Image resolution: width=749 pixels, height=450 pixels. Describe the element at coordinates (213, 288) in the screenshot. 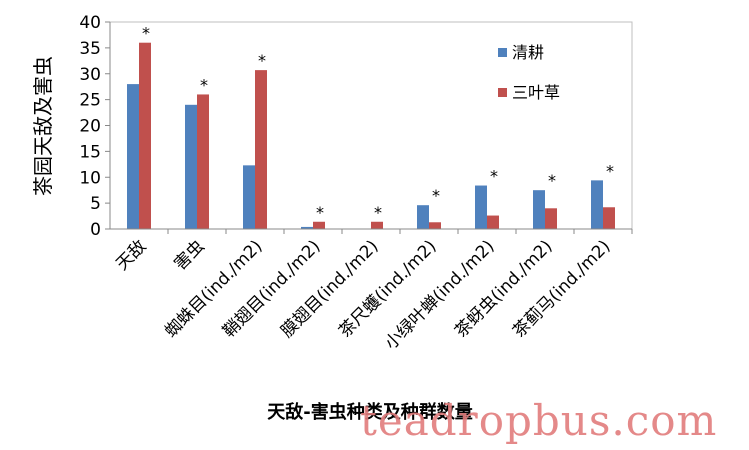

I see `x-tick-label: 蜘蛛目(ind./m2)` at that location.